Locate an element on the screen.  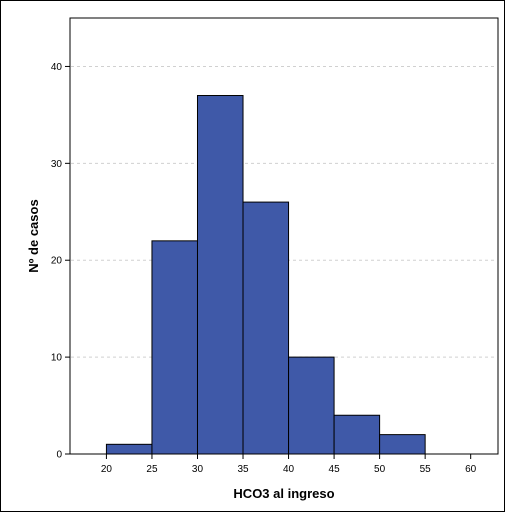
x-axis-ticks: 20 25 30 35 40 45 50 55 60 is located at coordinates (289, 464).